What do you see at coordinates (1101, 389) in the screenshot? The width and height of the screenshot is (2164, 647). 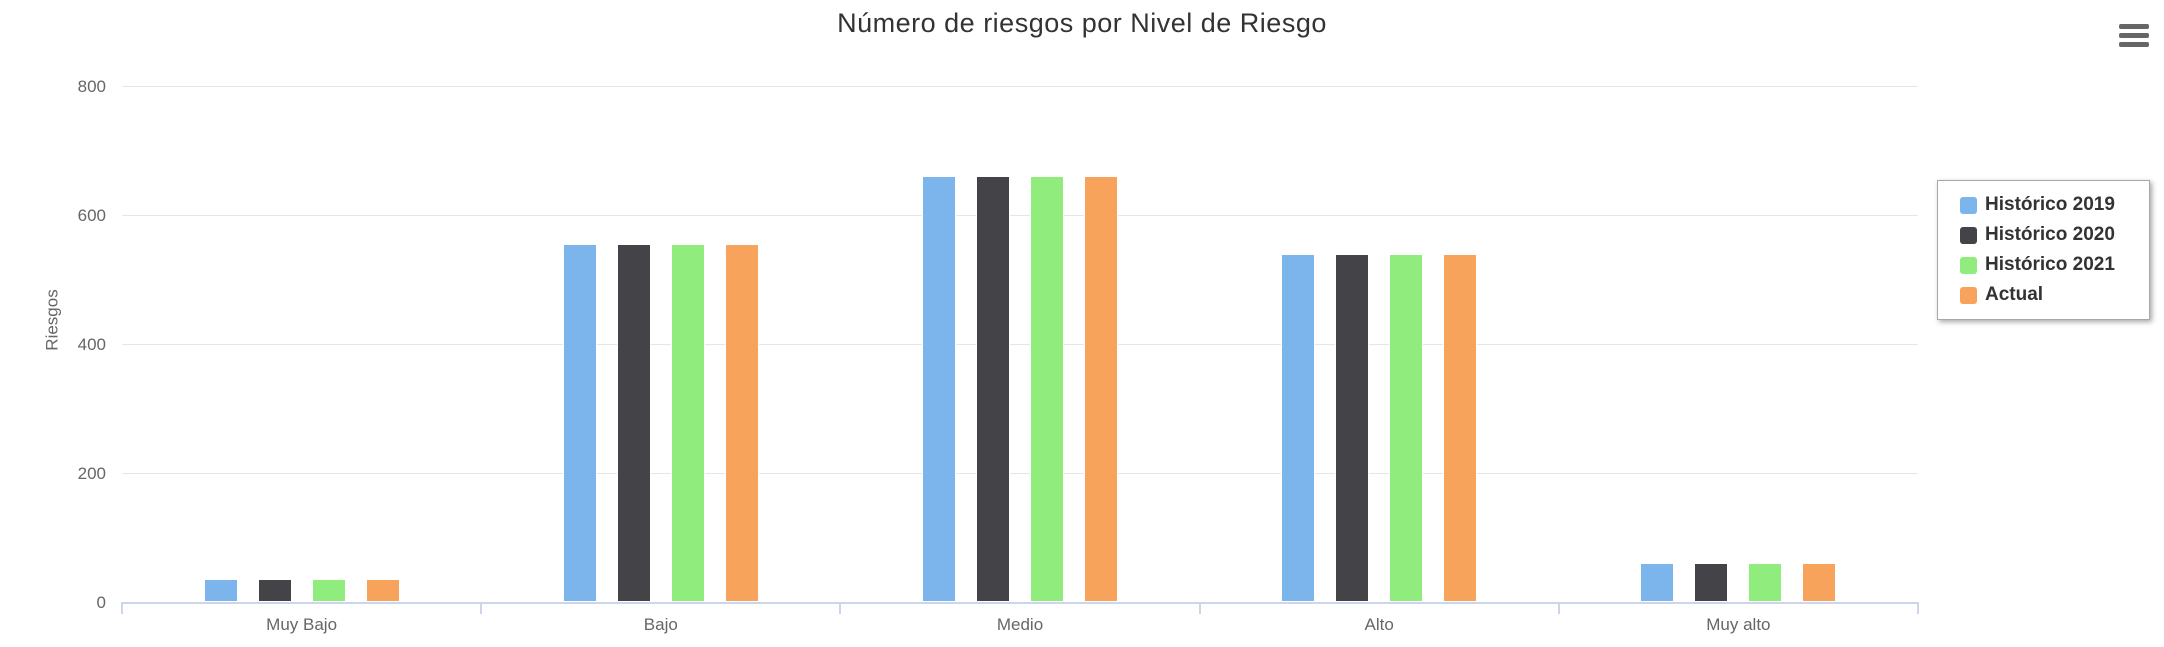 I see `bar-actual-medio` at bounding box center [1101, 389].